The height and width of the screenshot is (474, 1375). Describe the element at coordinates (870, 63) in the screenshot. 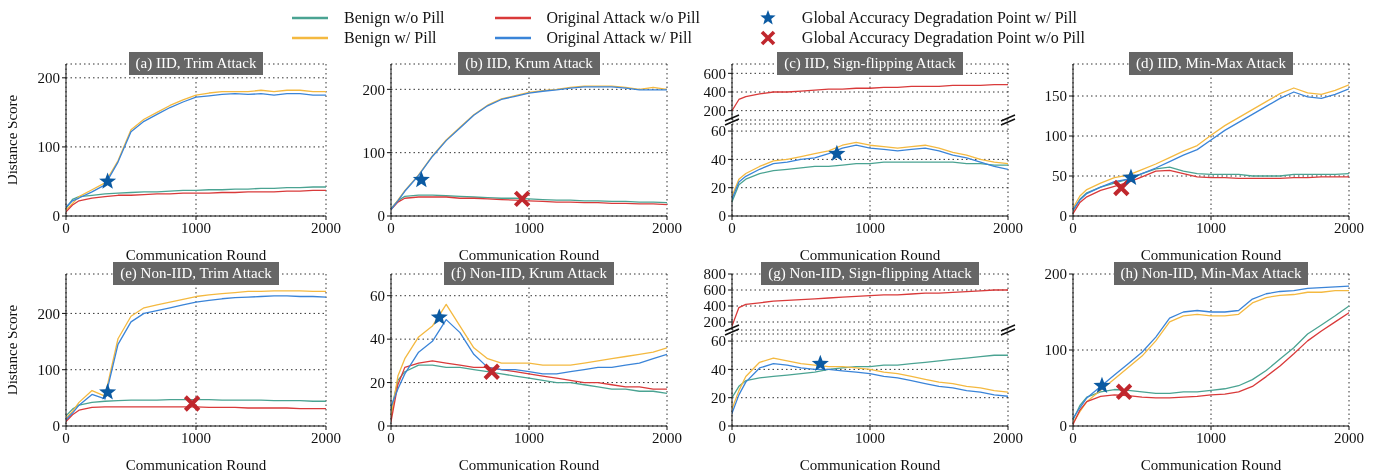

I see `chart-title: (c) IID, Sign-flipping Attack` at that location.